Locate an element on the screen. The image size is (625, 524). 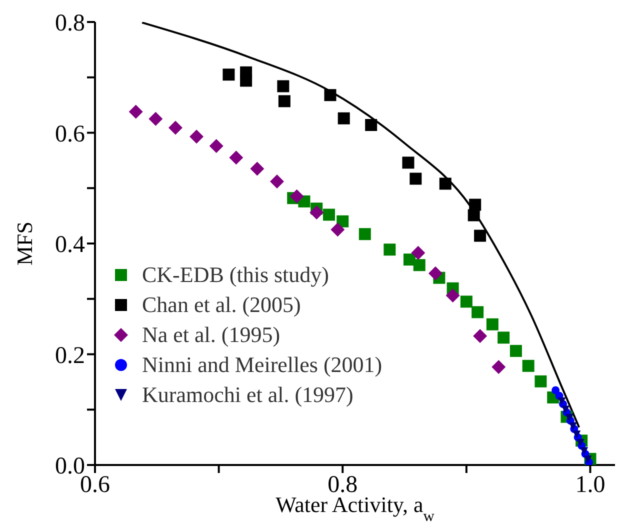
x-tick-label: 0.6 is located at coordinates (95, 485).